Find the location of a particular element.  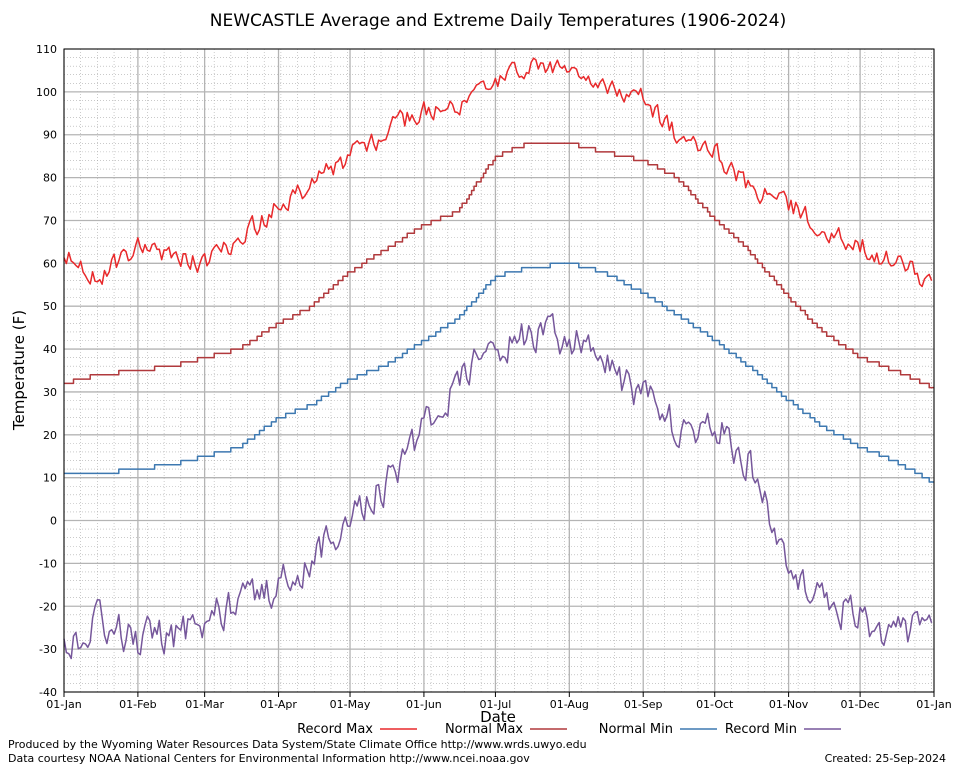

x-tick-label: 01-Apr is located at coordinates (278, 704).